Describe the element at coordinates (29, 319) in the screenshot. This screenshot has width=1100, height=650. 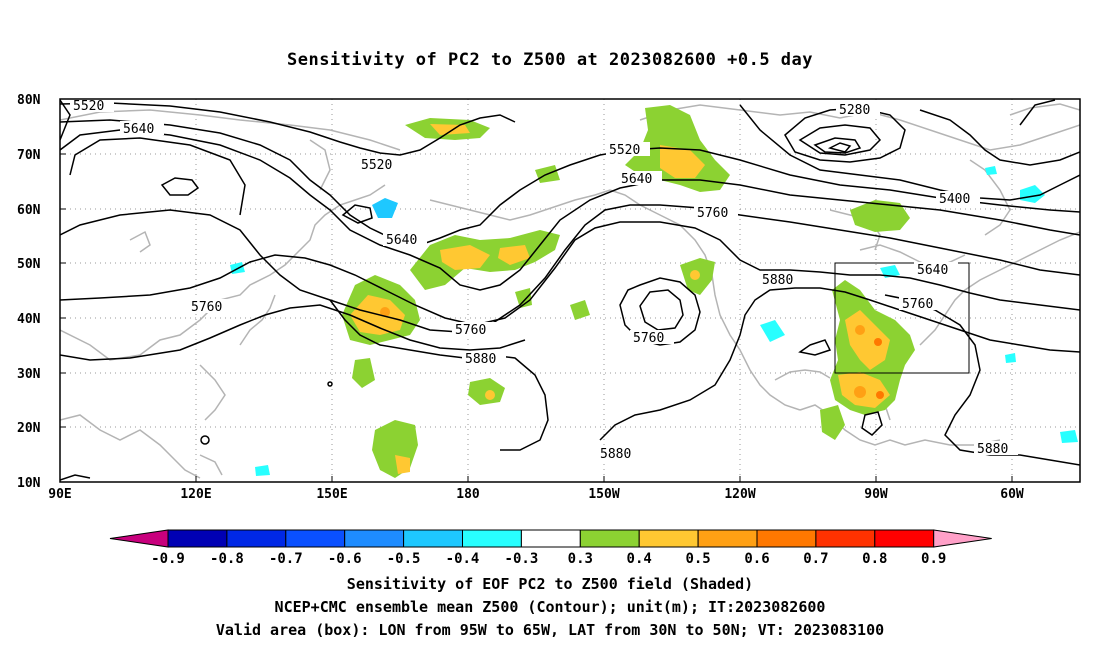
I see `lat-label: 40N` at that location.